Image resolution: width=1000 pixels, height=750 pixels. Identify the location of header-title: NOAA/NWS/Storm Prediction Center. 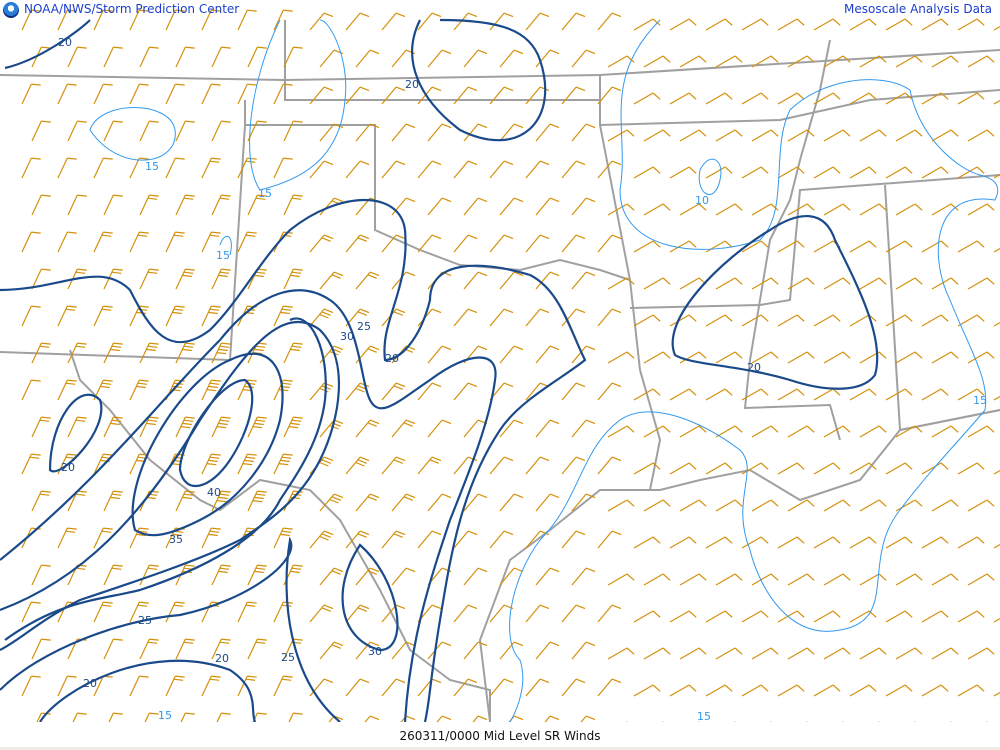
(132, 9).